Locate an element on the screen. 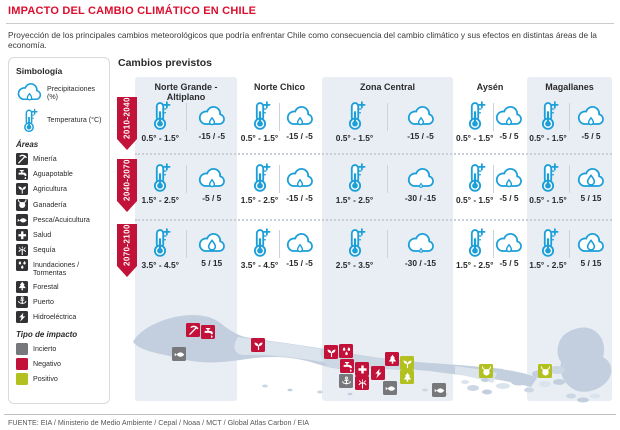 Image resolution: width=620 pixels, height=430 pixels. legend-area-forestal: Forestal is located at coordinates (59, 286).